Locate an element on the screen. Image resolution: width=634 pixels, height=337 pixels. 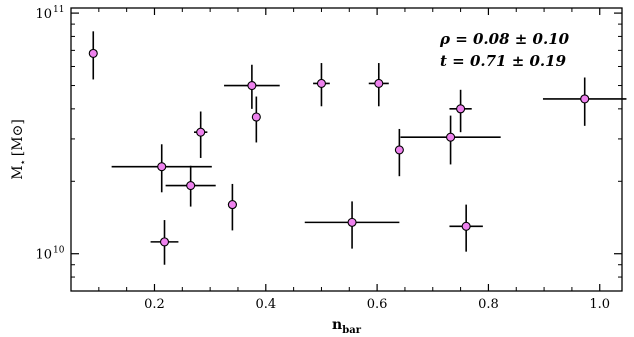
t-statistic-annotation: t = 0.71 ± 0.19 is located at coordinates (503, 61).